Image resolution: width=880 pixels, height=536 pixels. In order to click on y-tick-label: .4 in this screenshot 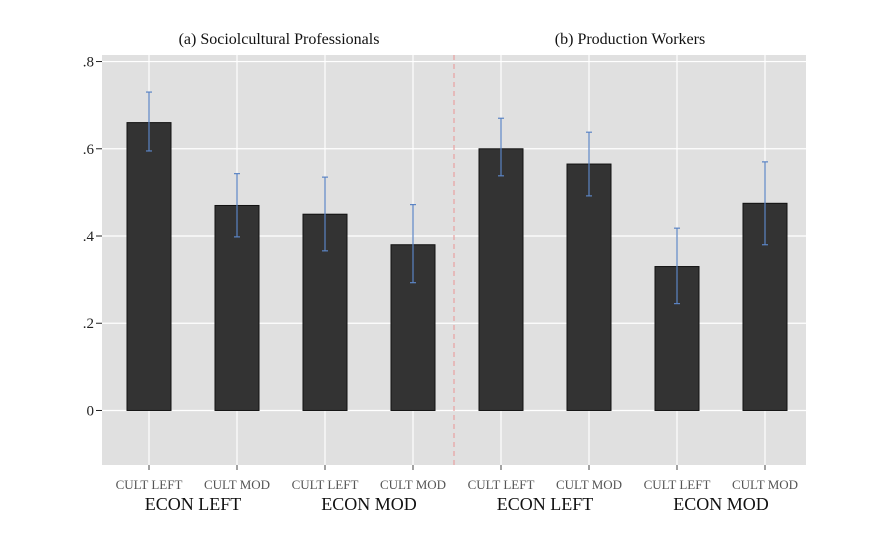, I will do `click(89, 237)`.